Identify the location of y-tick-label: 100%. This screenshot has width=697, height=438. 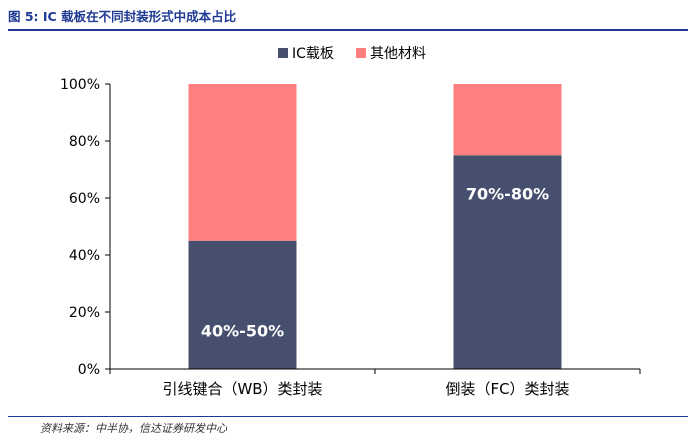
(80, 85).